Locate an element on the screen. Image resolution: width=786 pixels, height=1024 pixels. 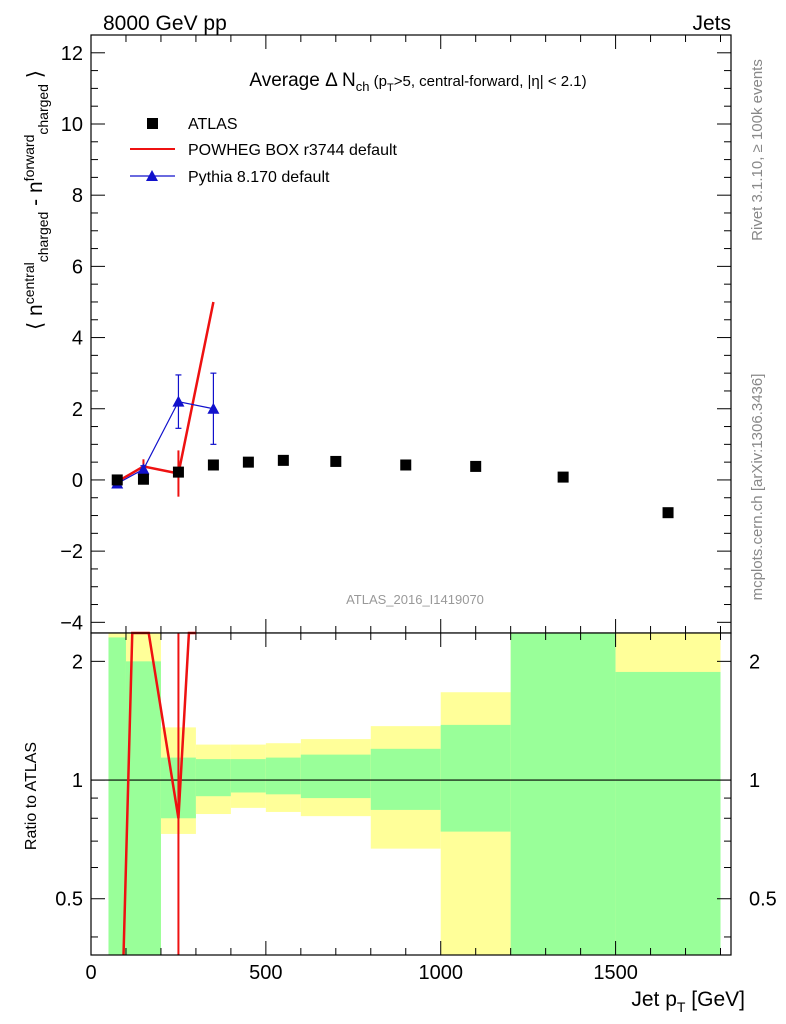
ratio-xtick-label: 1000 is located at coordinates (440, 973).